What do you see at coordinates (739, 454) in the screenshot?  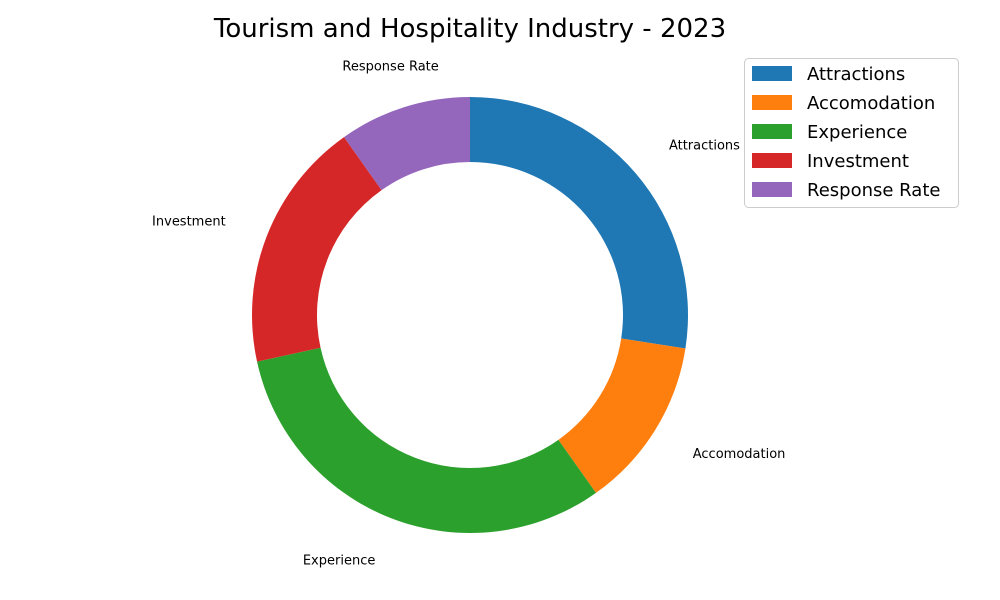 I see `slice-label-accomodation: Accomodation` at bounding box center [739, 454].